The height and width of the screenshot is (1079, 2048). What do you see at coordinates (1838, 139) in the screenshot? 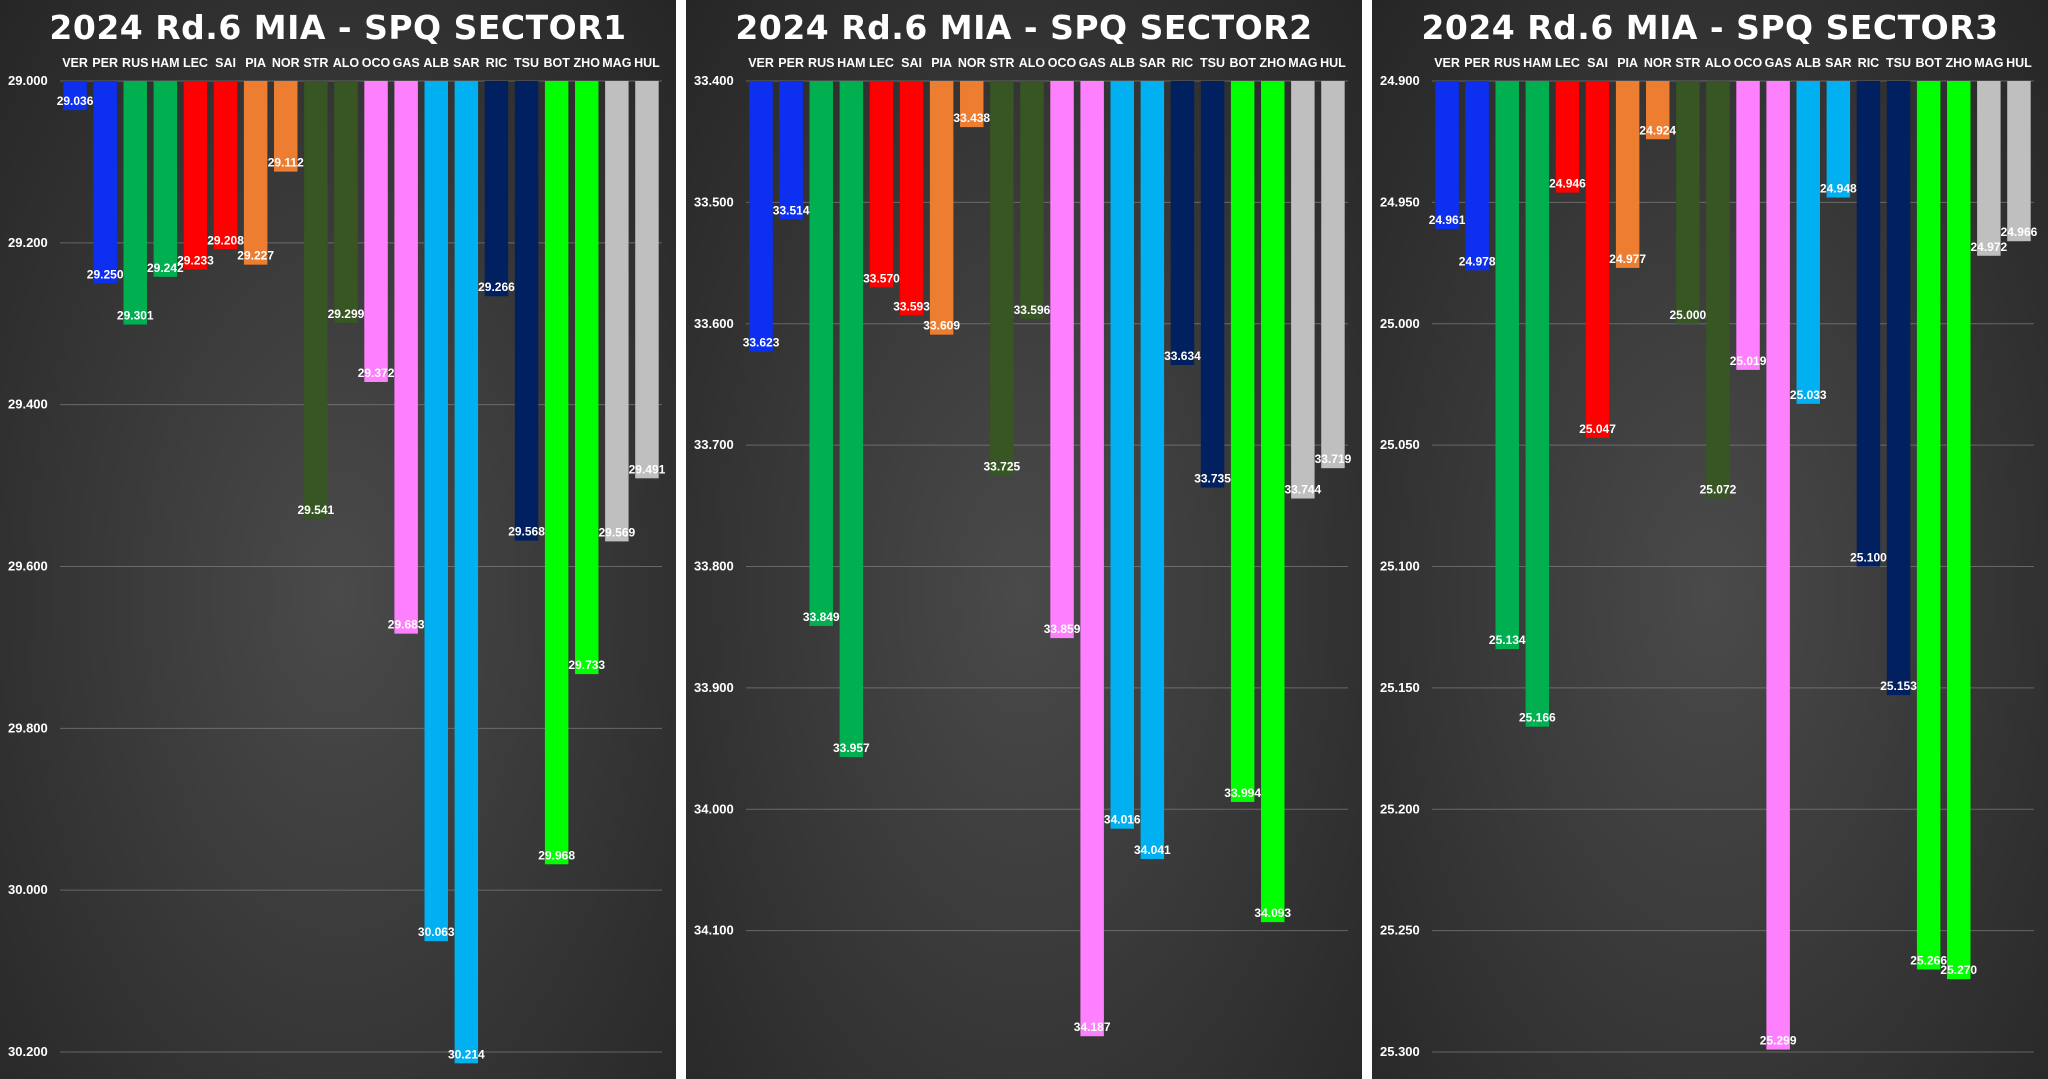
I see `bar-sar` at bounding box center [1838, 139].